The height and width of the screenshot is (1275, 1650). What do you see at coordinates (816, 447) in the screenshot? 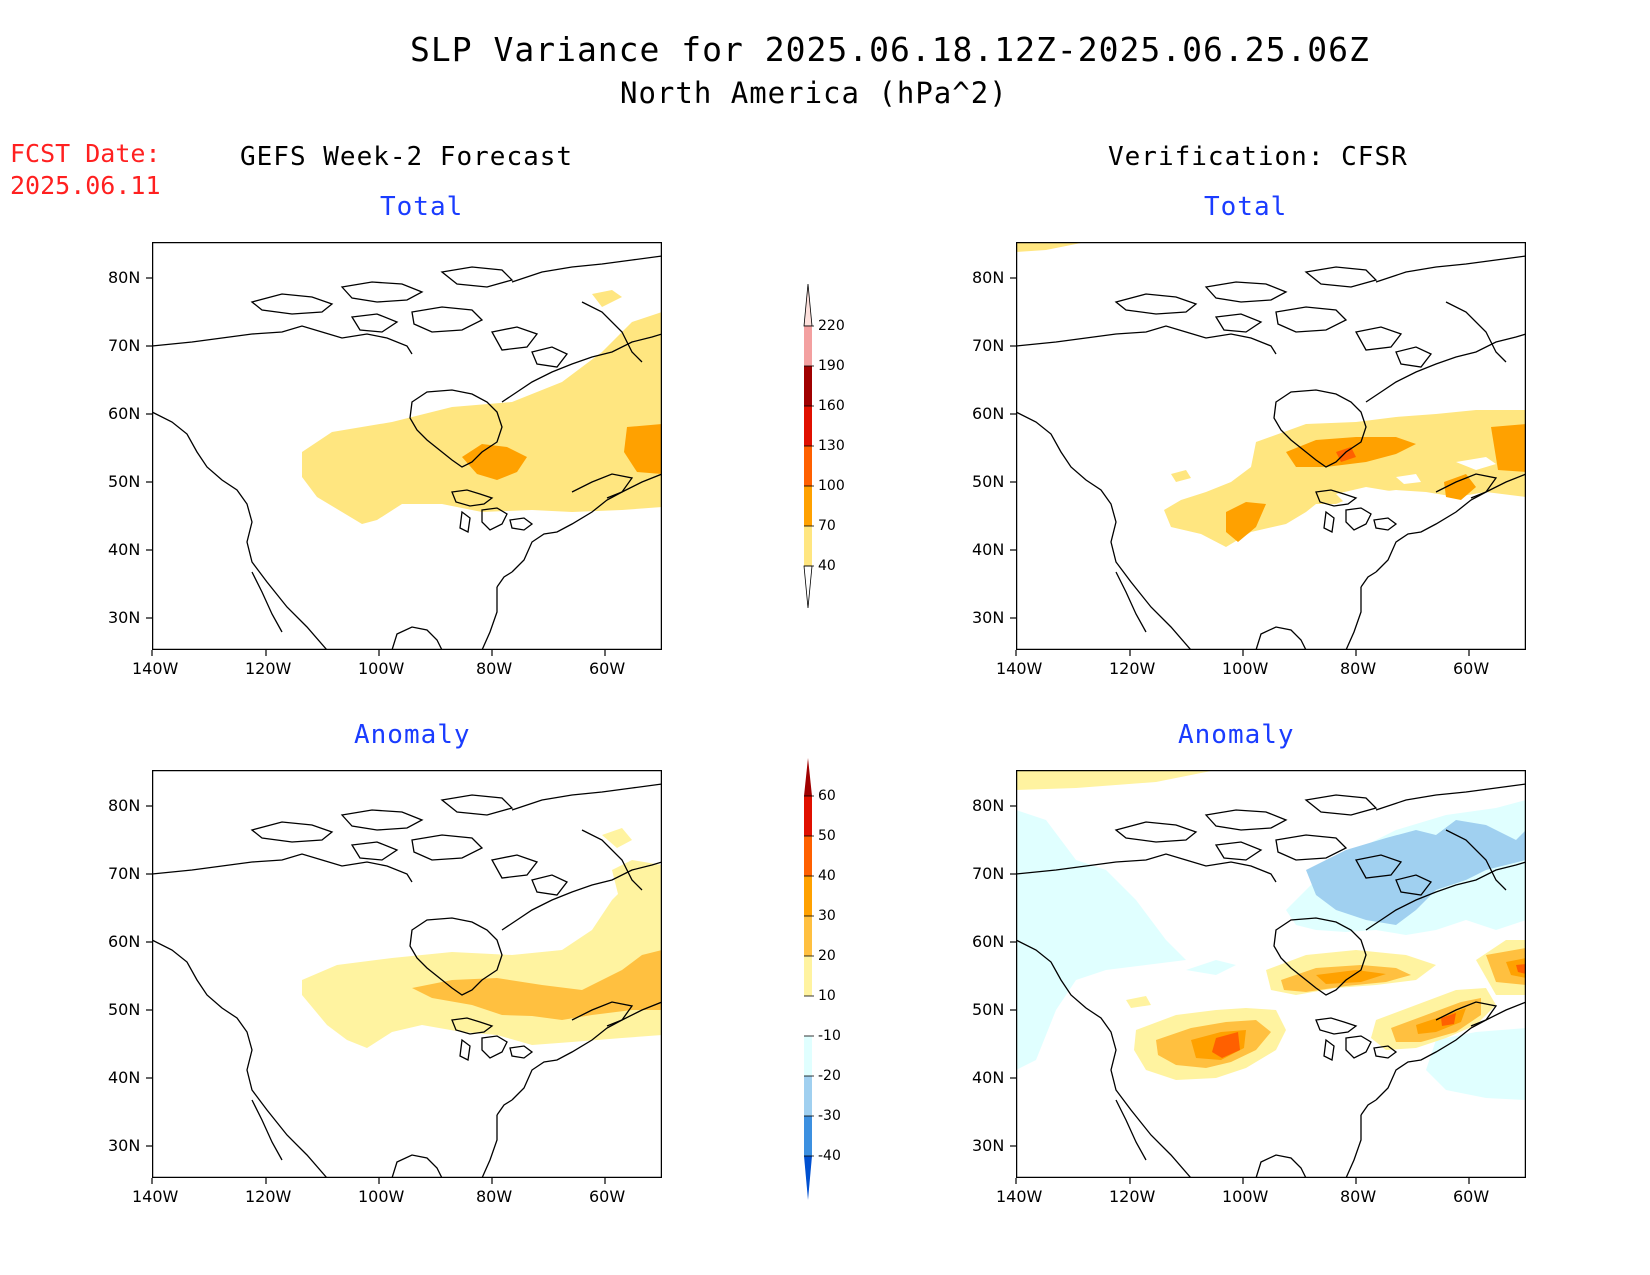
I see `colorbar-total` at bounding box center [816, 447].